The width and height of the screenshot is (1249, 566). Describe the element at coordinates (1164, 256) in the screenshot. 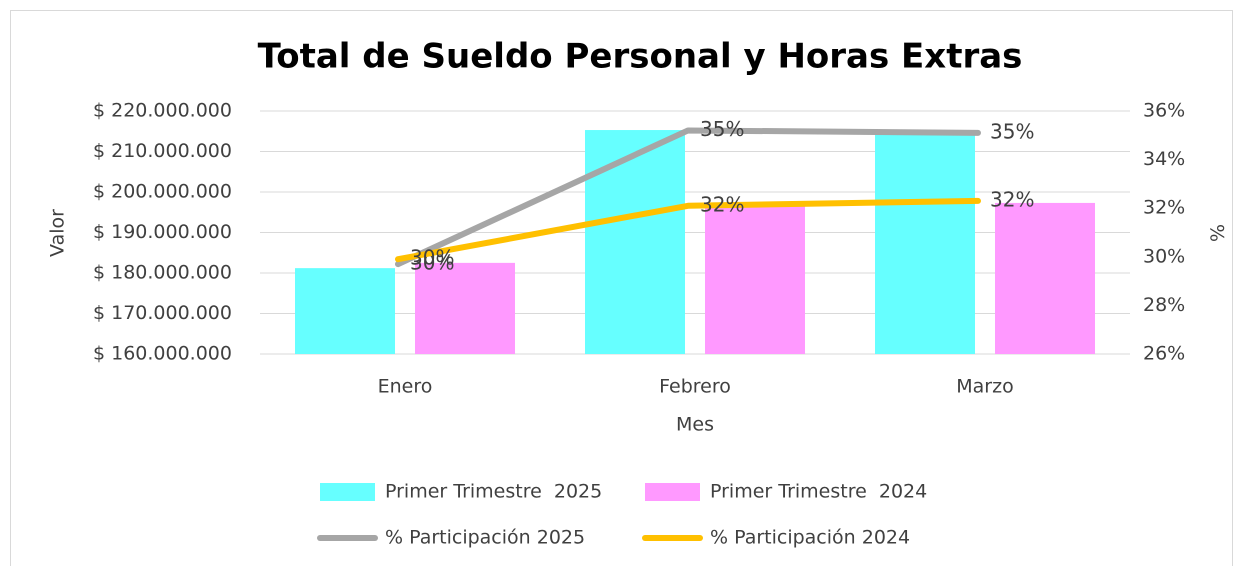

I see `y2-tick-label: 30%` at that location.